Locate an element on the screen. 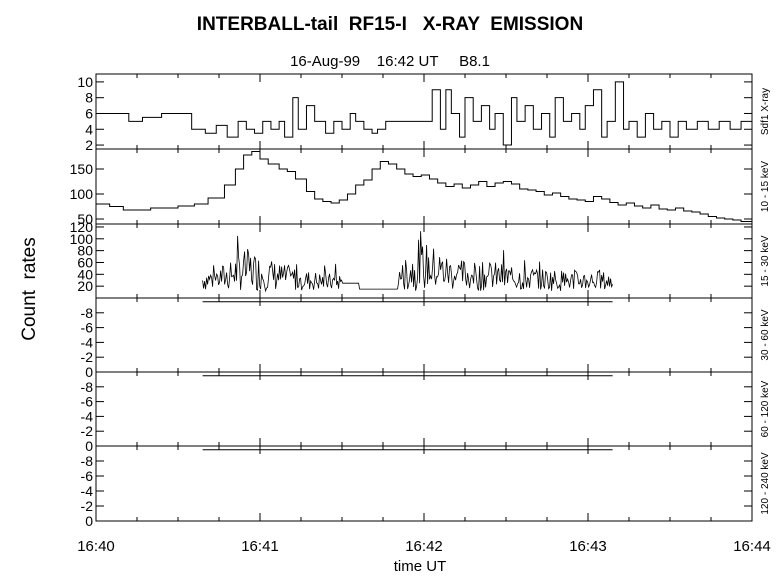 This screenshot has width=780, height=579. y-tick-label: 150 is located at coordinates (82, 169).